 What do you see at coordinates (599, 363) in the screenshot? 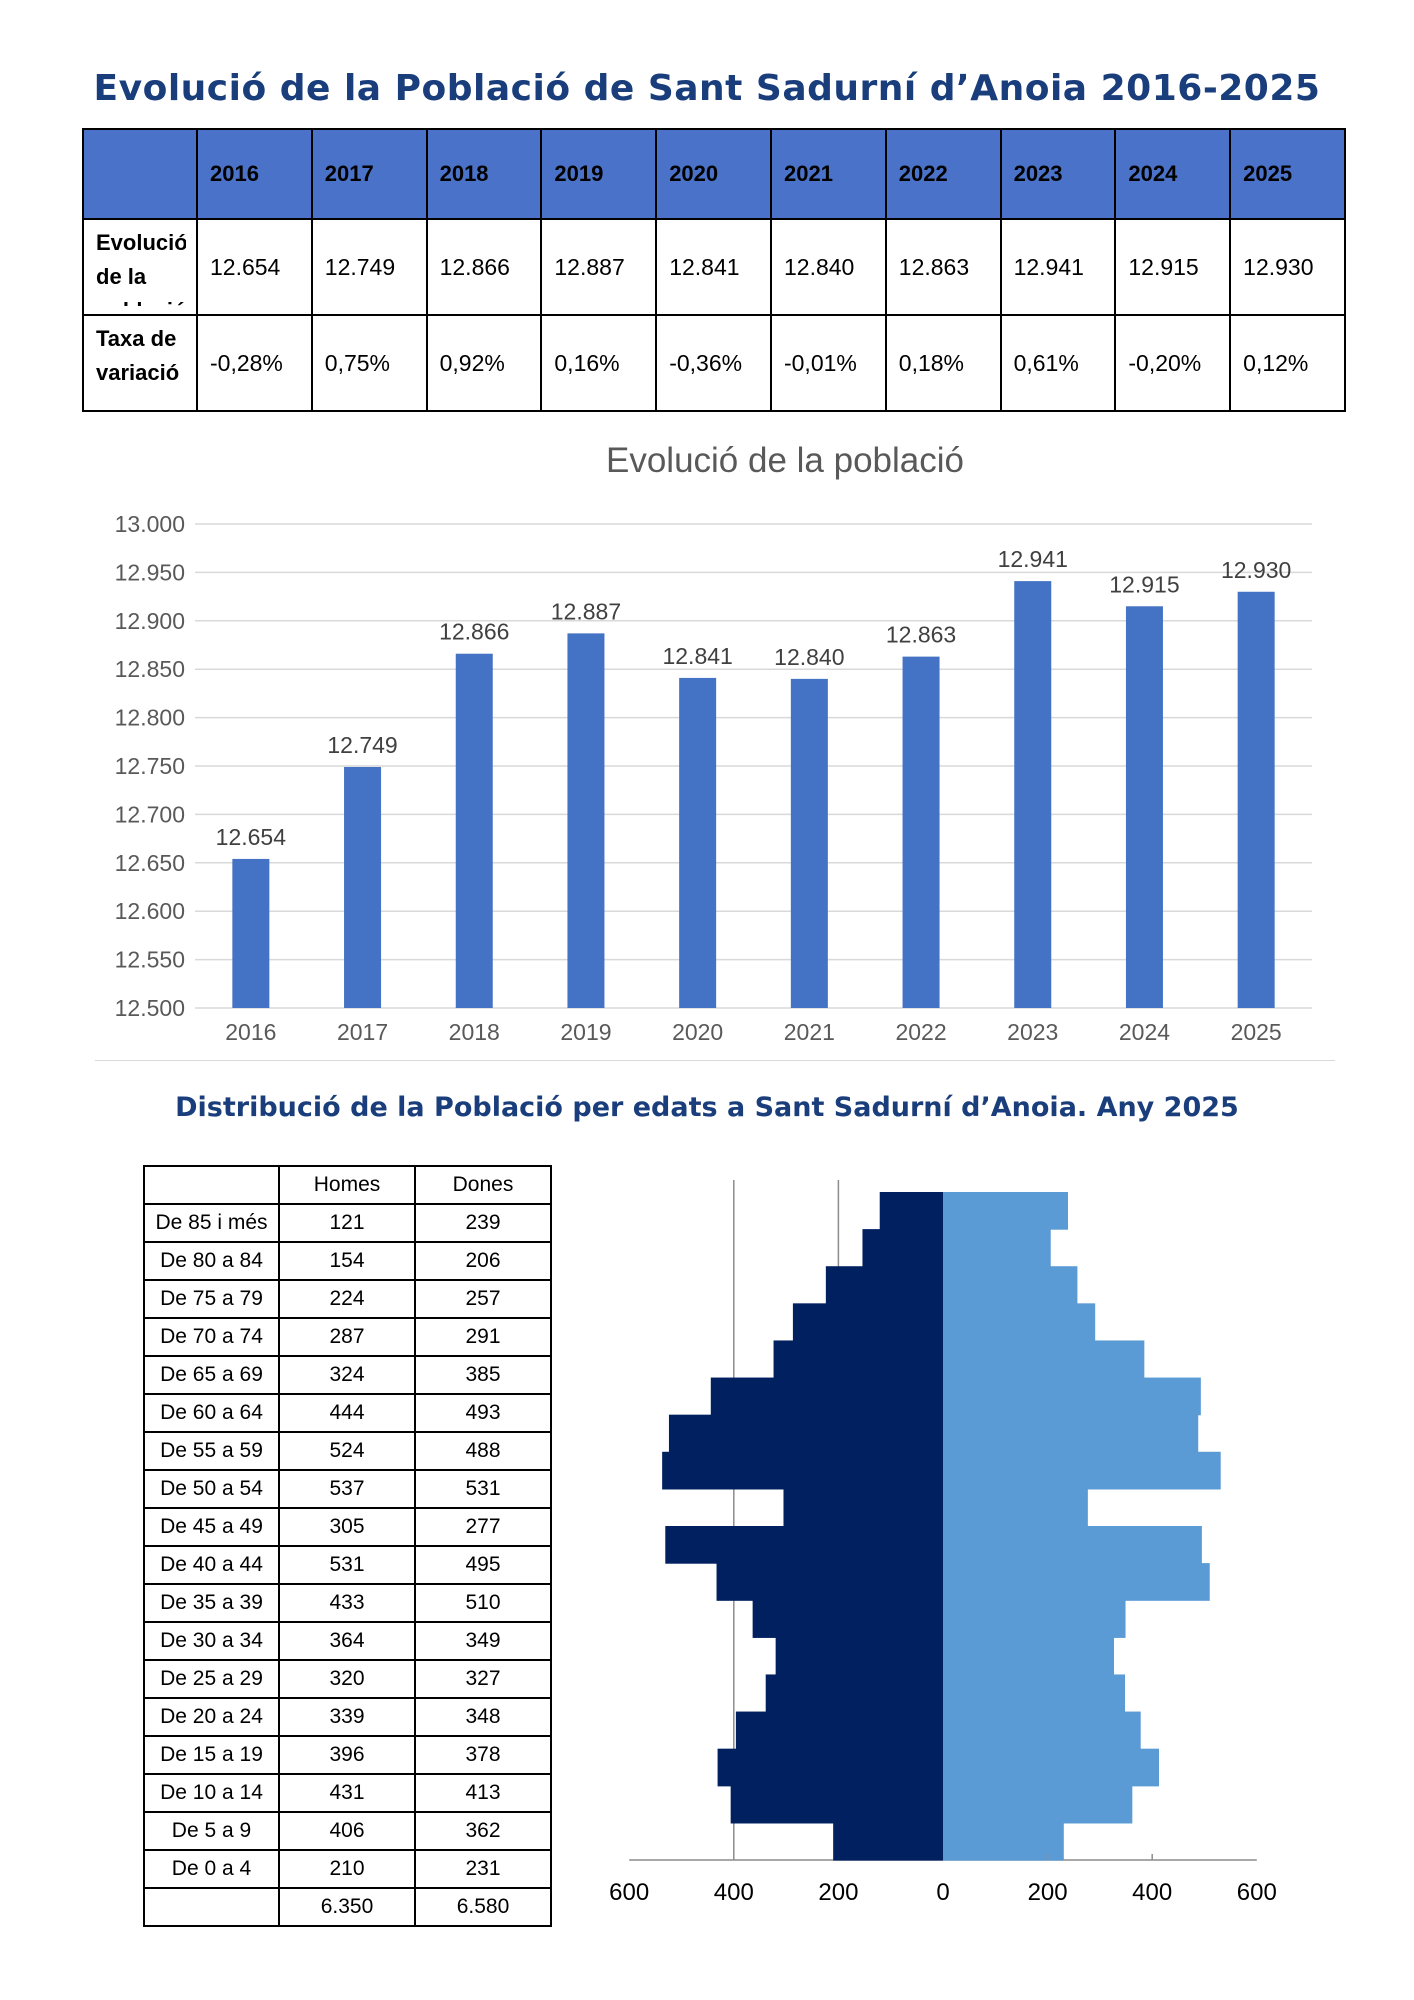
I see `table-cell: 0,16%` at bounding box center [599, 363].